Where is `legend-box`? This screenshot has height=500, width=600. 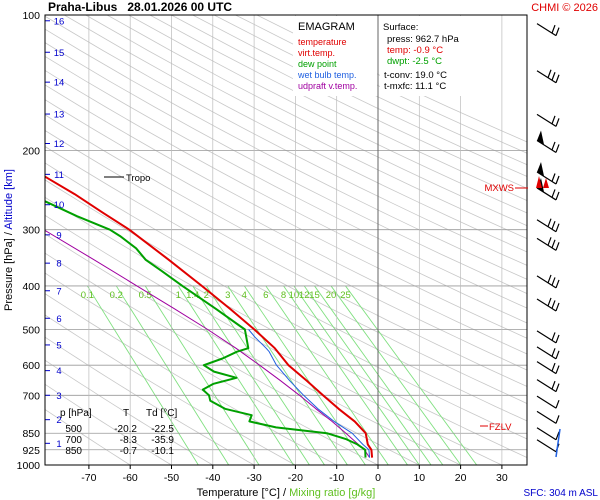 legend-box is located at coordinates (335, 56).